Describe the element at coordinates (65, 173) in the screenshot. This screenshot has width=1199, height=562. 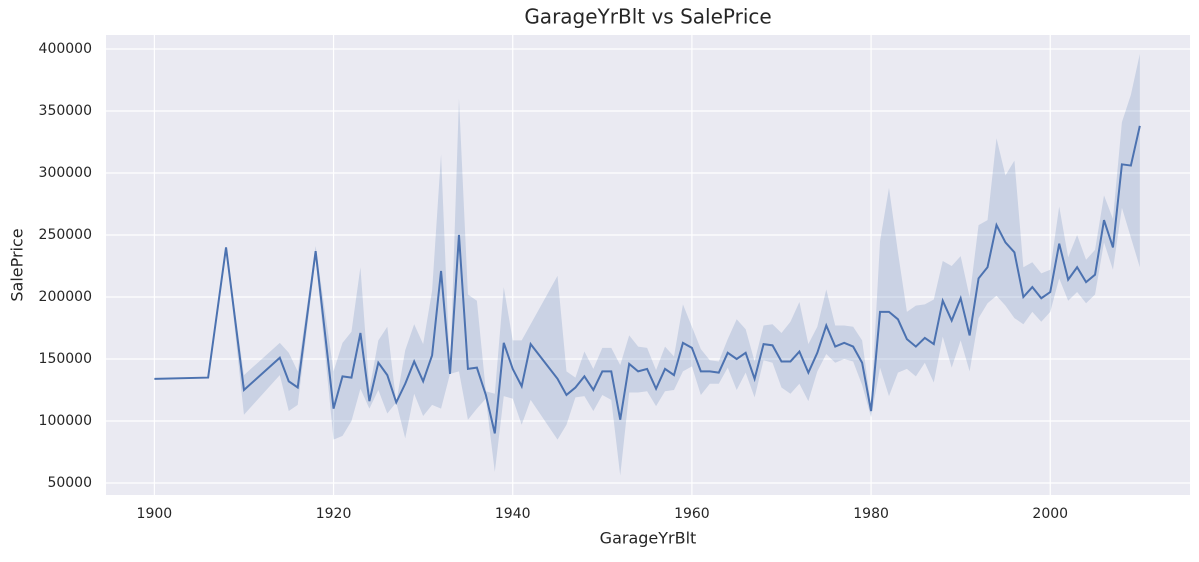
I see `y-tick-label: 300000` at that location.